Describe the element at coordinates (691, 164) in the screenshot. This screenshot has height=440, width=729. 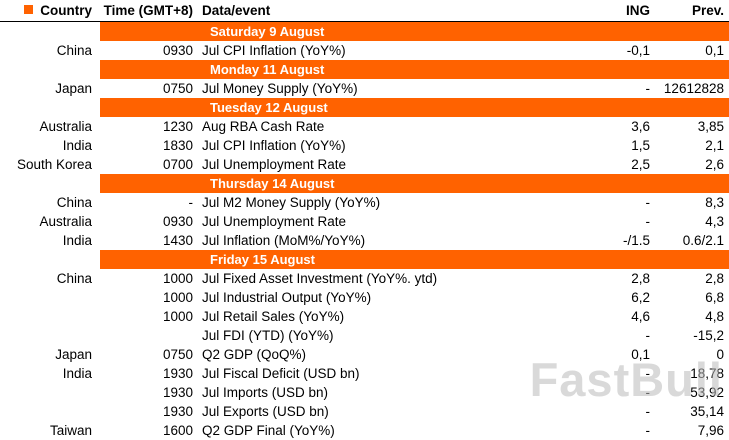
I see `prev-cell: 2,6` at that location.